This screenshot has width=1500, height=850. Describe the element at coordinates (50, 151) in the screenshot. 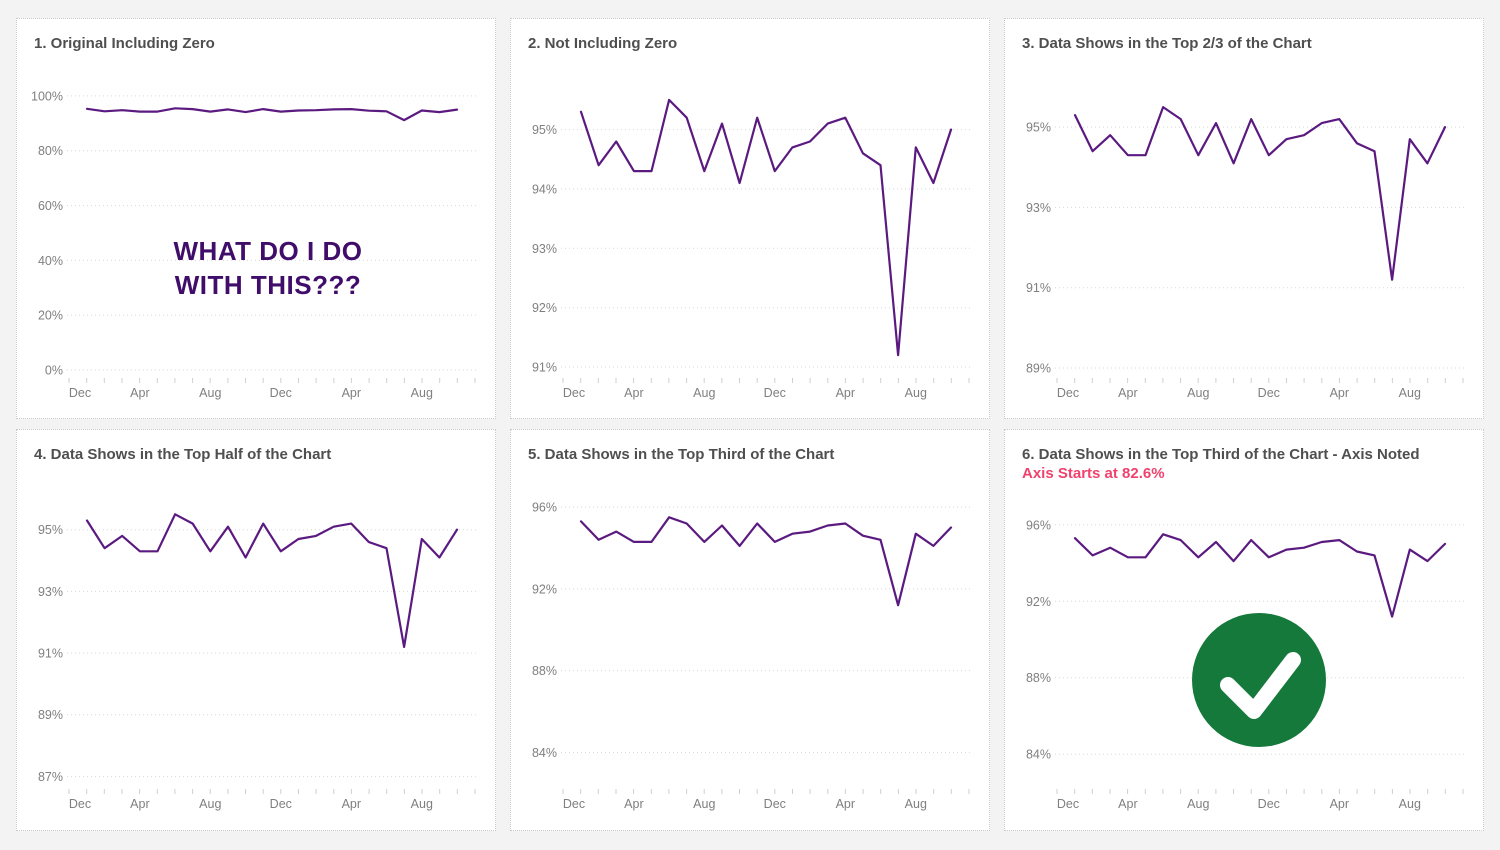

I see `y-axis-label: 80%` at that location.